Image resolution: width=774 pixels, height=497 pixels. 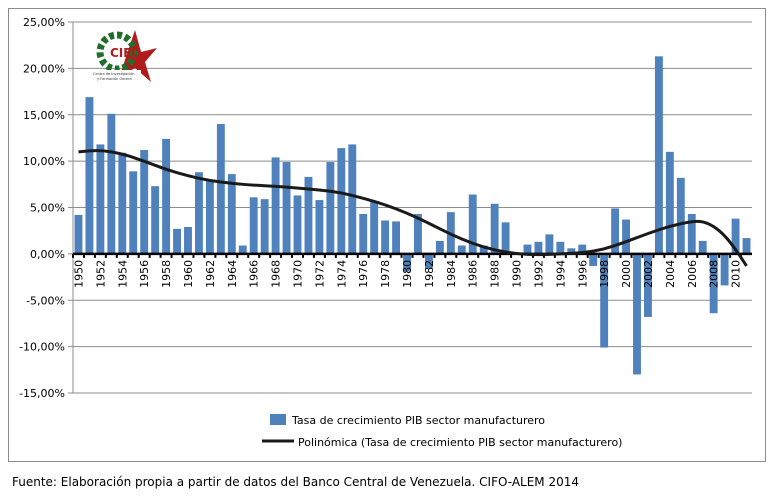 I want to click on bar-1989, so click(x=505, y=238).